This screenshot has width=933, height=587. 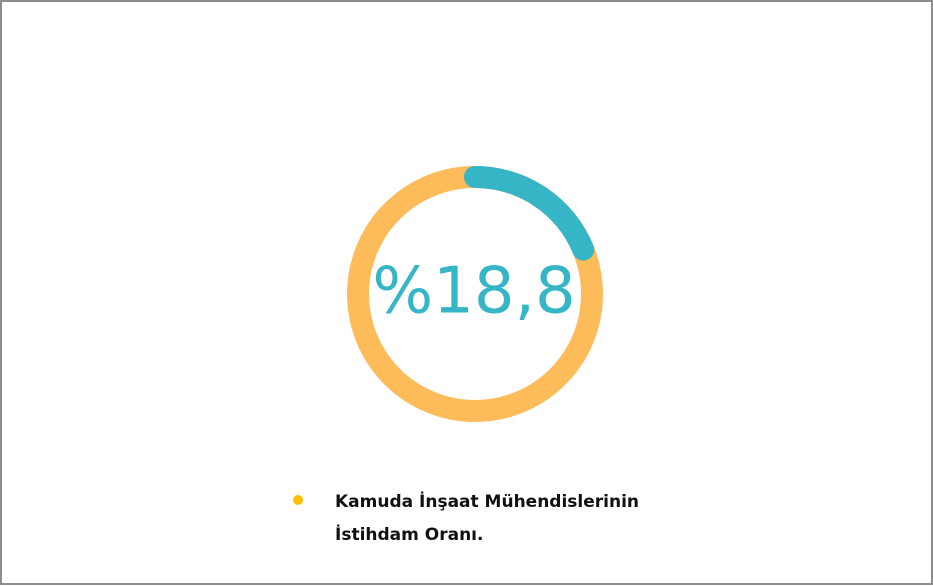 I want to click on center-label: %18,8, so click(x=473, y=292).